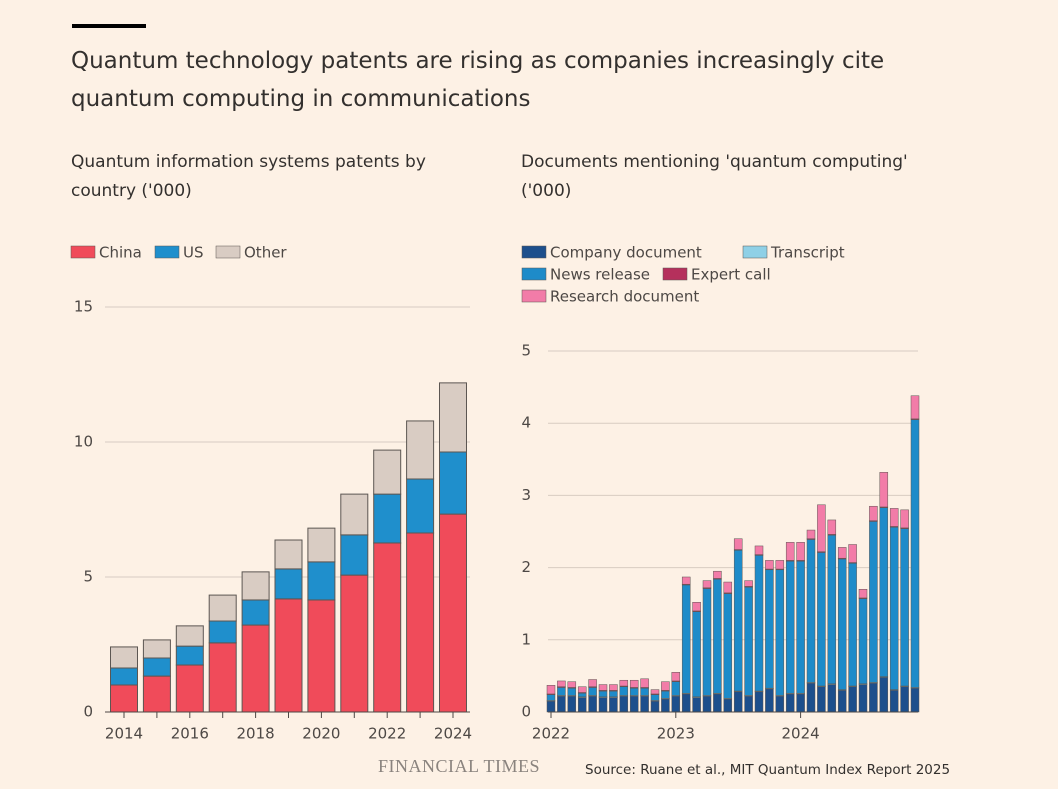  Describe the element at coordinates (526, 639) in the screenshot. I see `y-tick-label: 1` at that location.